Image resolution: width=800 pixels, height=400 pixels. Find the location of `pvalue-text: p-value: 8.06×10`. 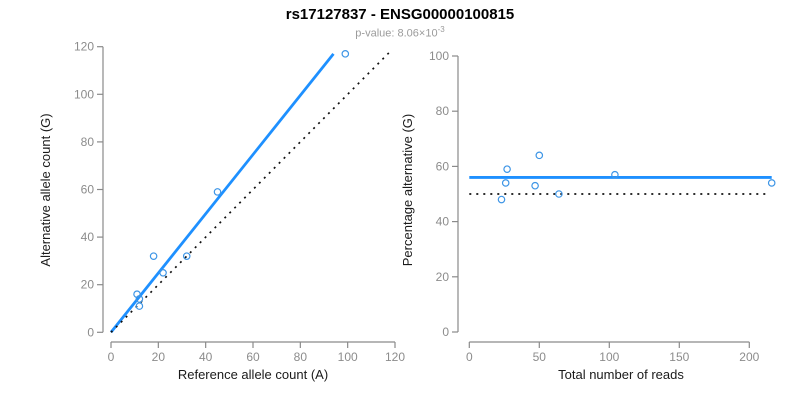

pvalue-text: p-value: 8.06×10 is located at coordinates (396, 33).